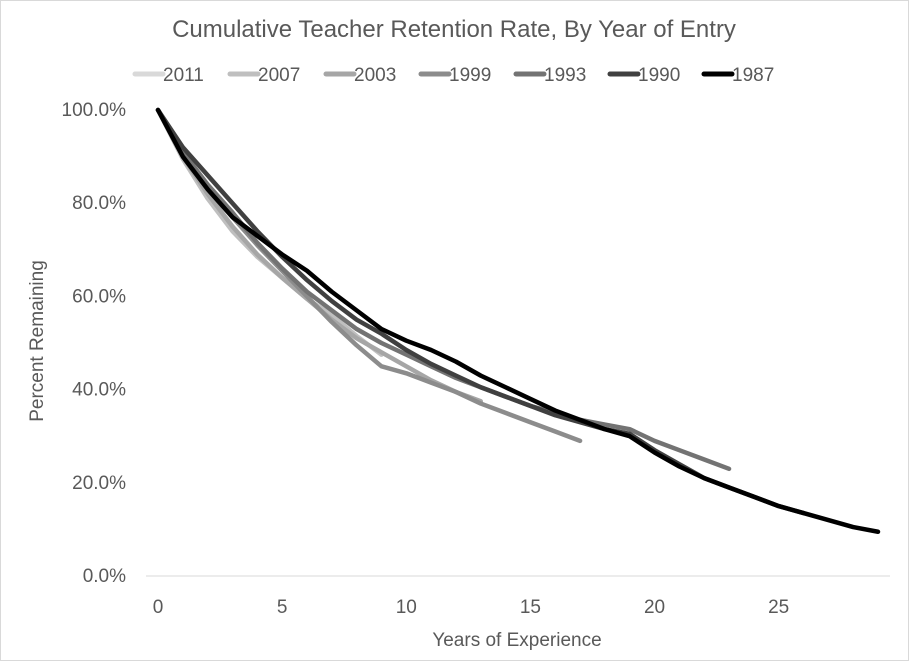 The height and width of the screenshot is (661, 909). What do you see at coordinates (94, 110) in the screenshot?
I see `y-tick-label: 100.0%` at bounding box center [94, 110].